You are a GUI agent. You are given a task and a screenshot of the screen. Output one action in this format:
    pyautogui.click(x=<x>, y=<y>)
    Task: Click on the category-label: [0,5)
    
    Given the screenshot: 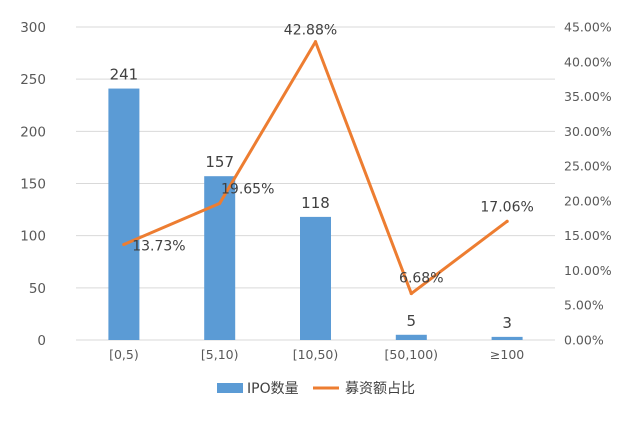 What is the action you would take?
    pyautogui.click(x=124, y=354)
    